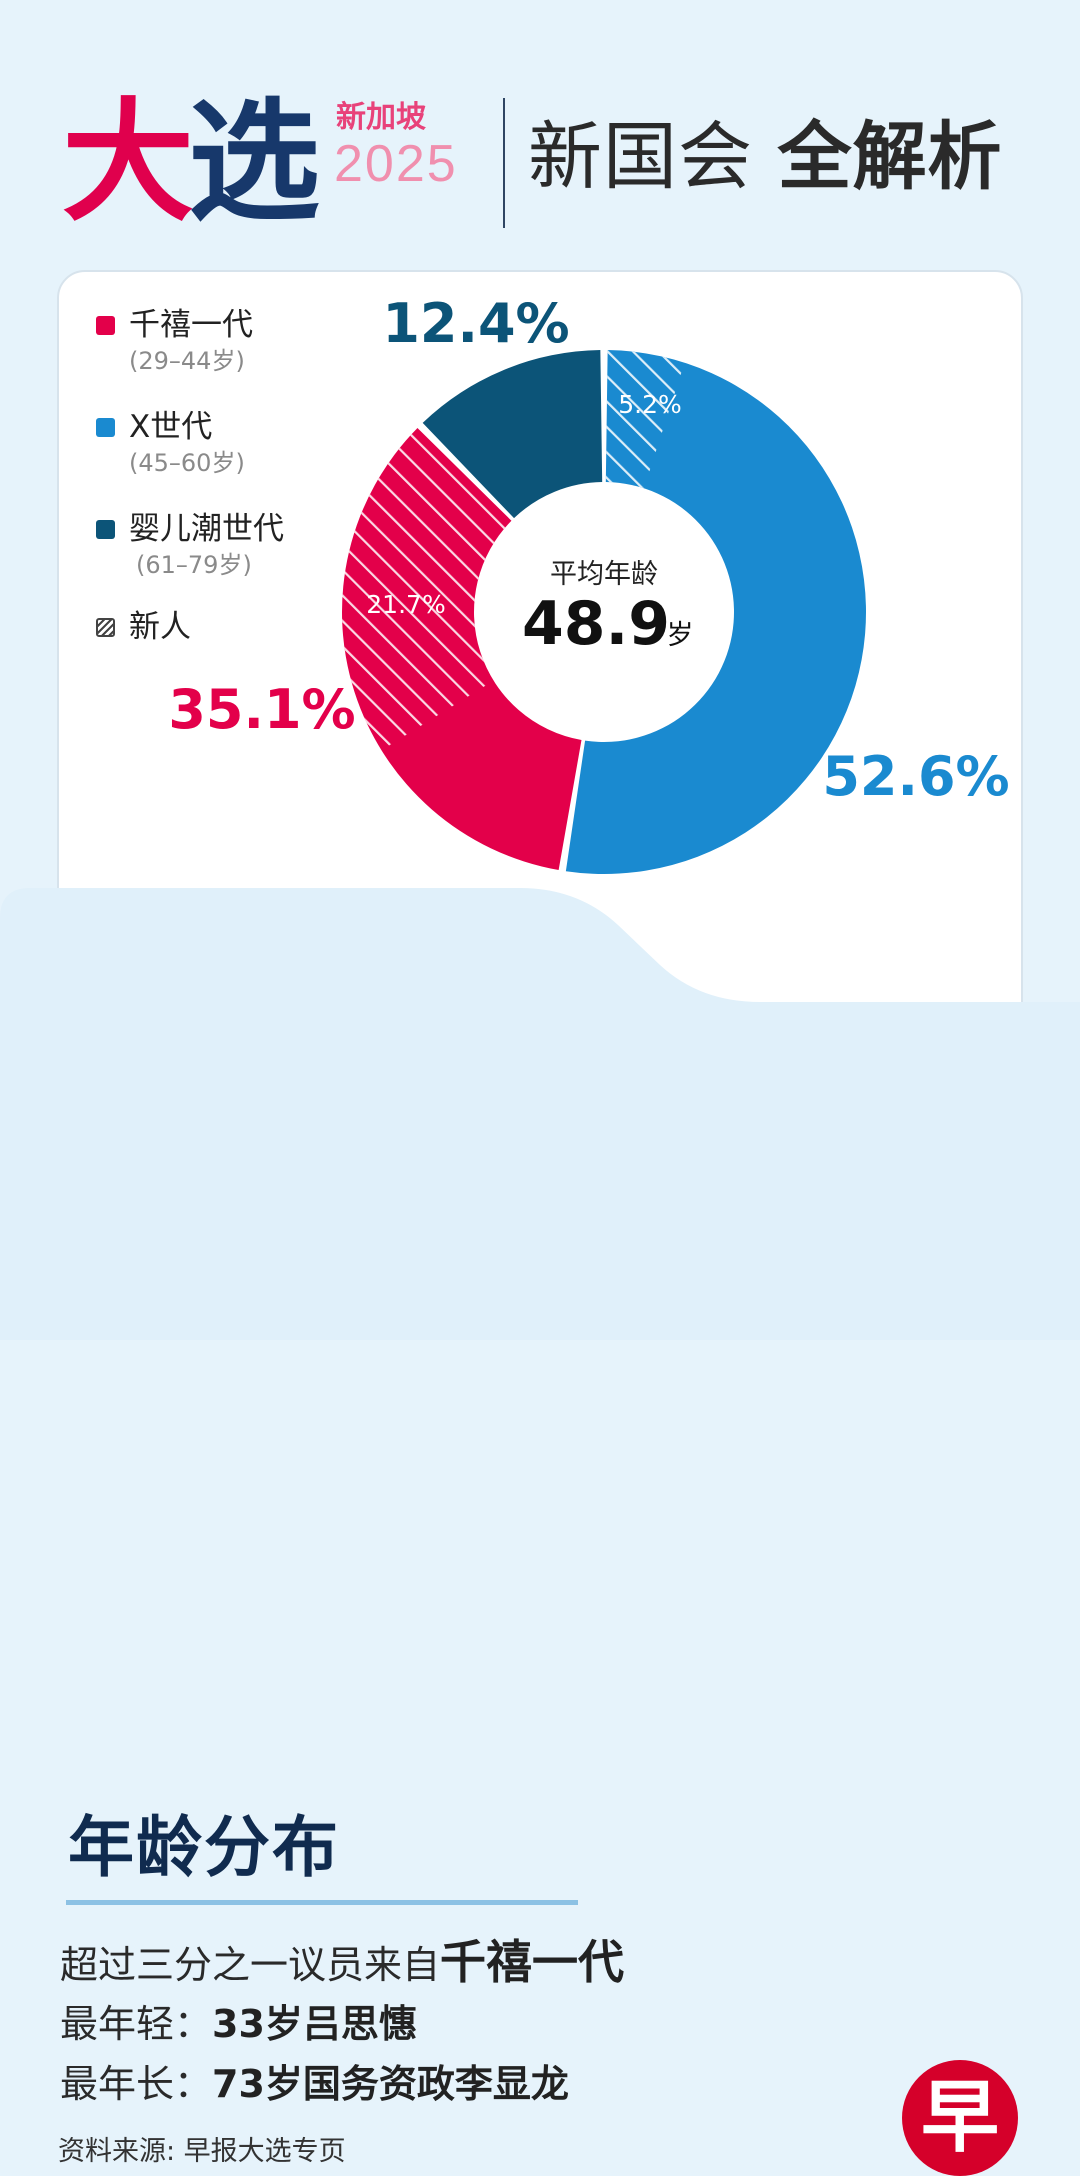 This screenshot has height=2176, width=1080. I want to click on legend-range-millennials: (29–44岁), so click(187, 361).